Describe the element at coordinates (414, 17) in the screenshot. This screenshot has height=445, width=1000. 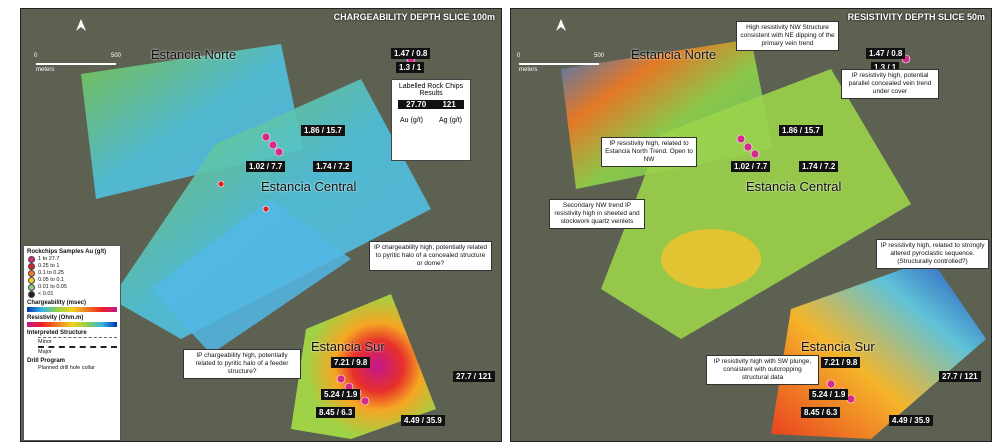
I see `map-title: CHARGEABILITY DEPTH SLICE 100m` at that location.